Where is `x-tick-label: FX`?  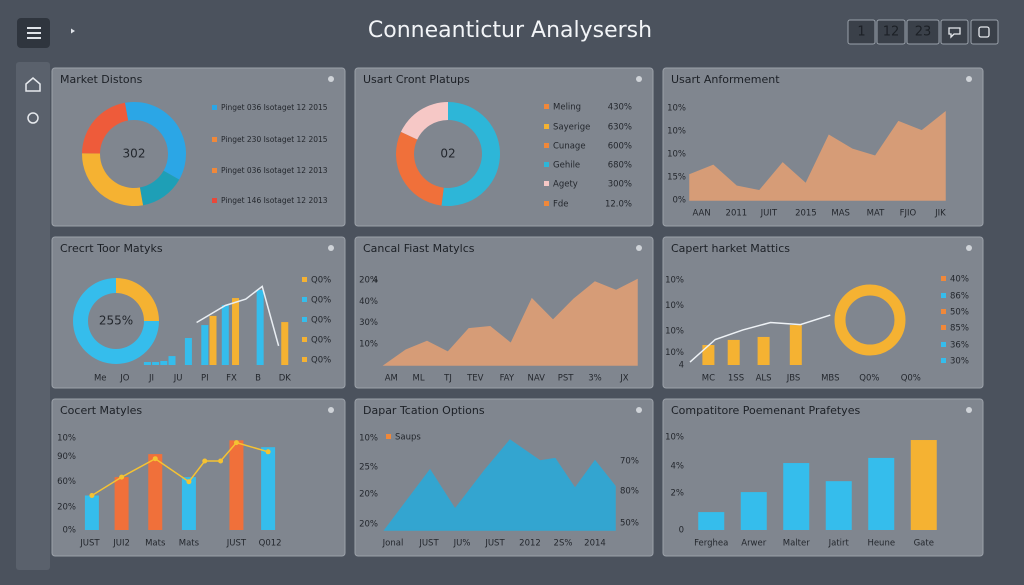 x-tick-label: FX is located at coordinates (231, 379).